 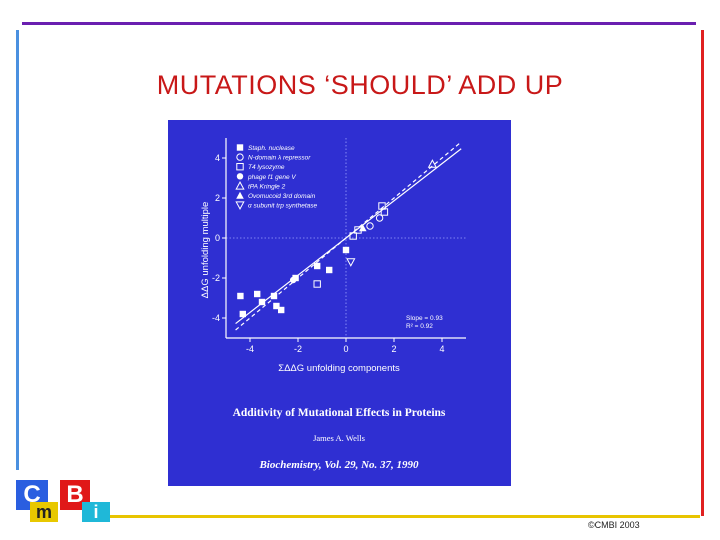 What do you see at coordinates (271, 148) in the screenshot?
I see `legend-entry: Staph. nuclease` at bounding box center [271, 148].